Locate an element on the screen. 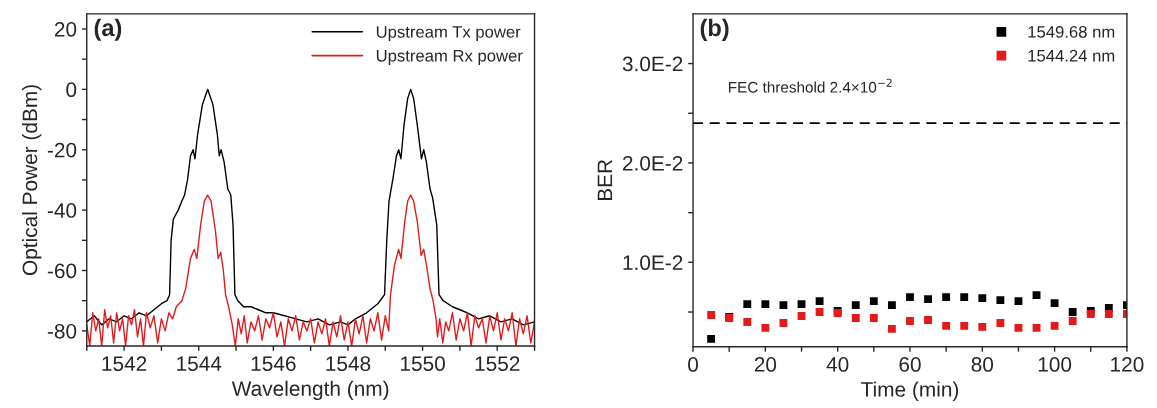  annotation: (a) is located at coordinates (108, 29).